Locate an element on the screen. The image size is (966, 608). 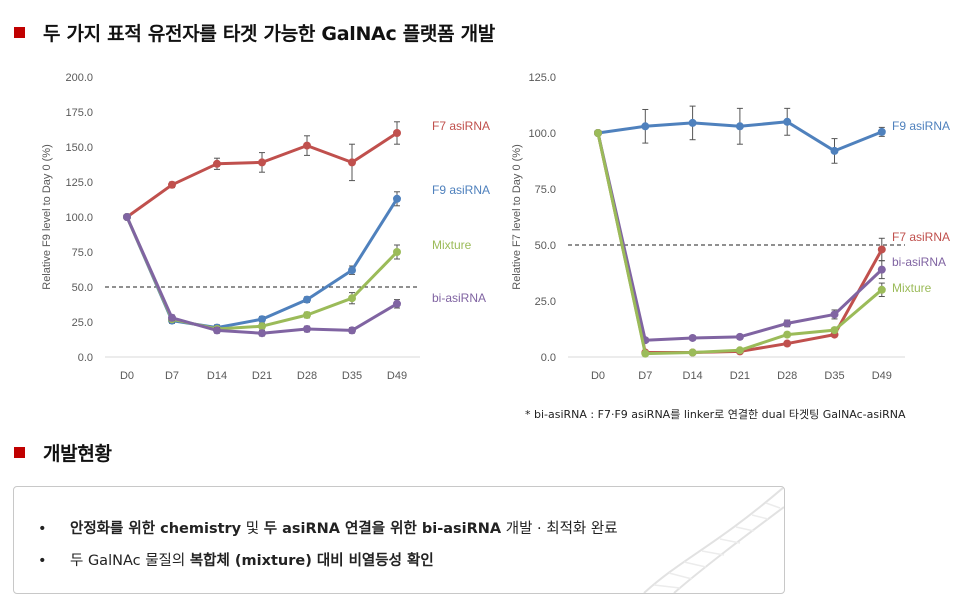
series-label: Mixture is located at coordinates (452, 245).